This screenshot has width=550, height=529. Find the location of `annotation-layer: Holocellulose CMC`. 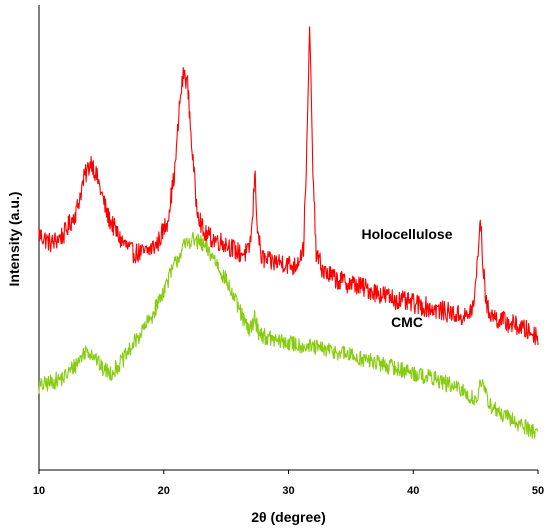

annotation-layer: Holocellulose CMC is located at coordinates (406, 278).